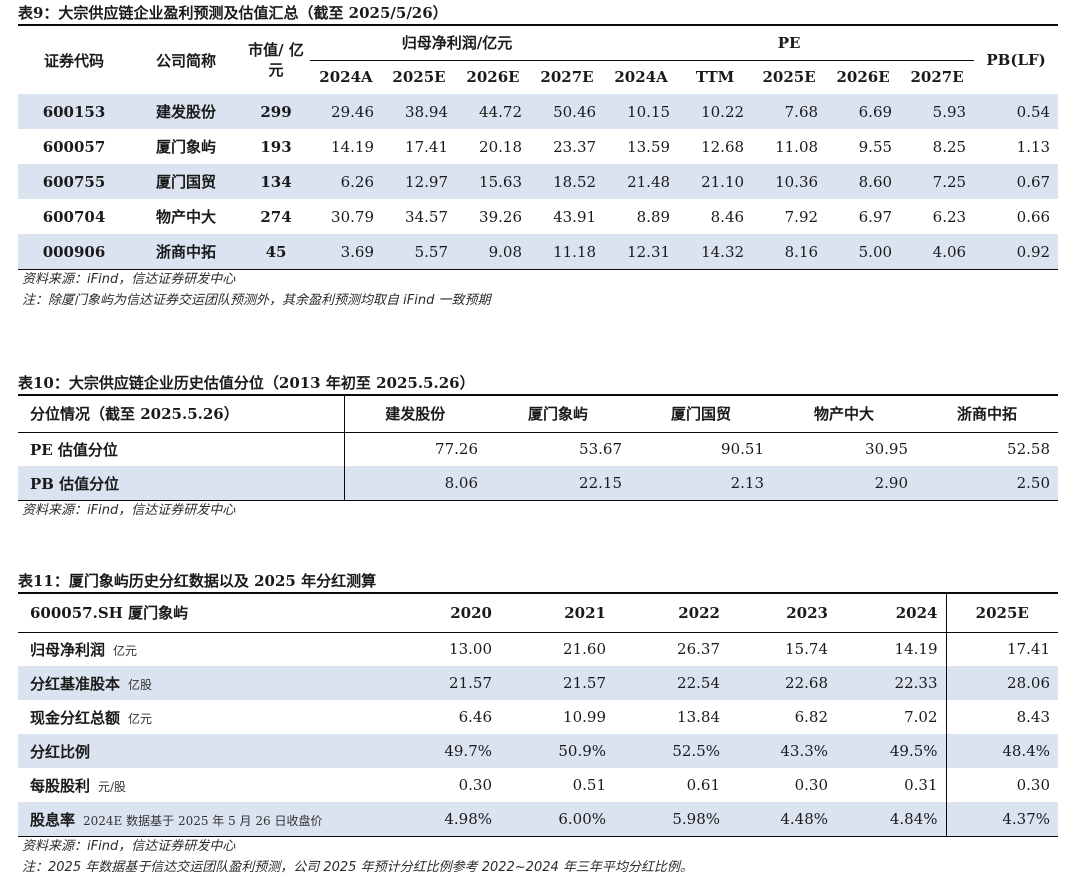 Image resolution: width=1073 pixels, height=889 pixels. I want to click on metric-value: 21.48, so click(641, 181).